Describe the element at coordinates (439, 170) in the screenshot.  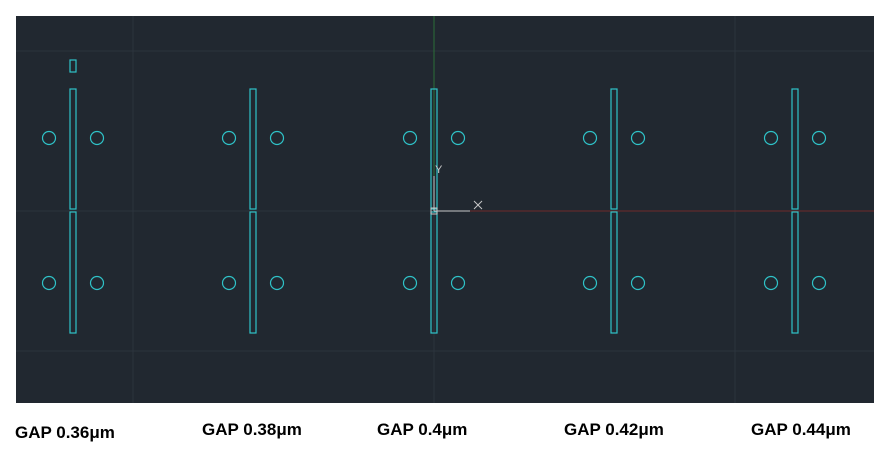
I see `ucs-y-label: Y` at that location.